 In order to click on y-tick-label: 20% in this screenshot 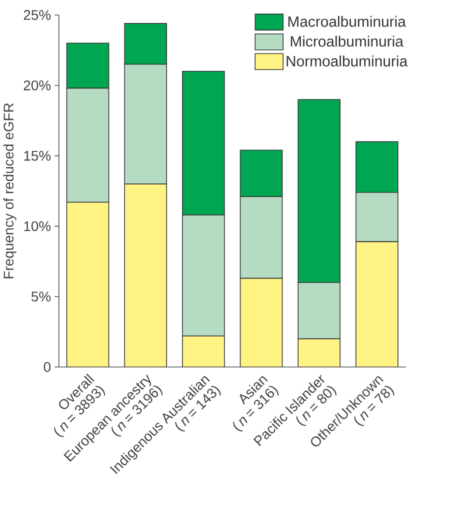, I will do `click(37, 85)`.